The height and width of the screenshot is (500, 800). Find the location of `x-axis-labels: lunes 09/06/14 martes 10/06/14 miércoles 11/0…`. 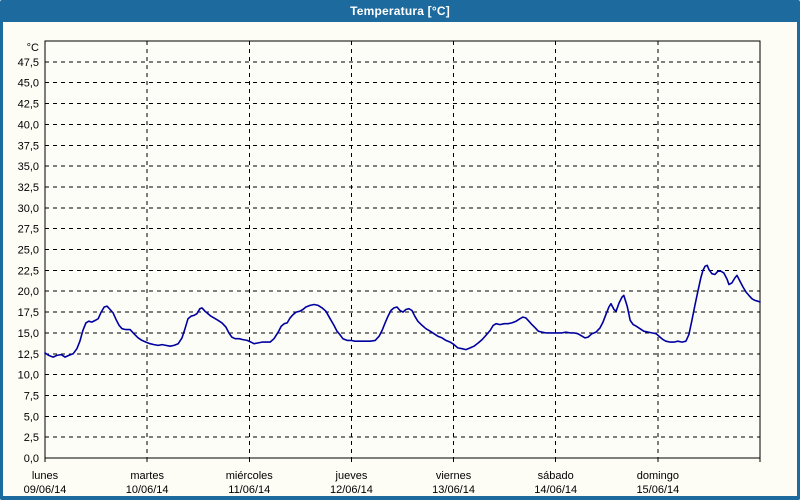

x-axis-labels: lunes 09/06/14 martes 10/06/14 miércoles 11/0… is located at coordinates (352, 483).